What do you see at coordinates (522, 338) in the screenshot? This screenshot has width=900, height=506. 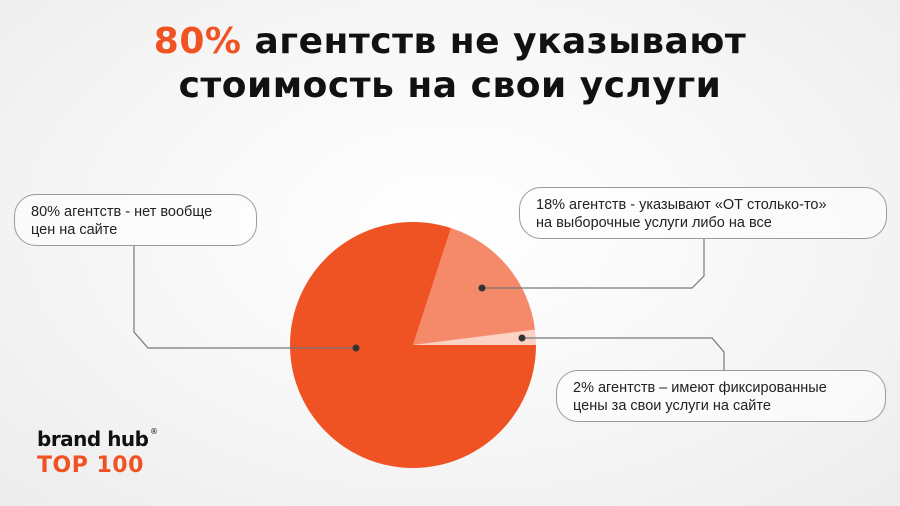 I see `leader-2-dot` at bounding box center [522, 338].